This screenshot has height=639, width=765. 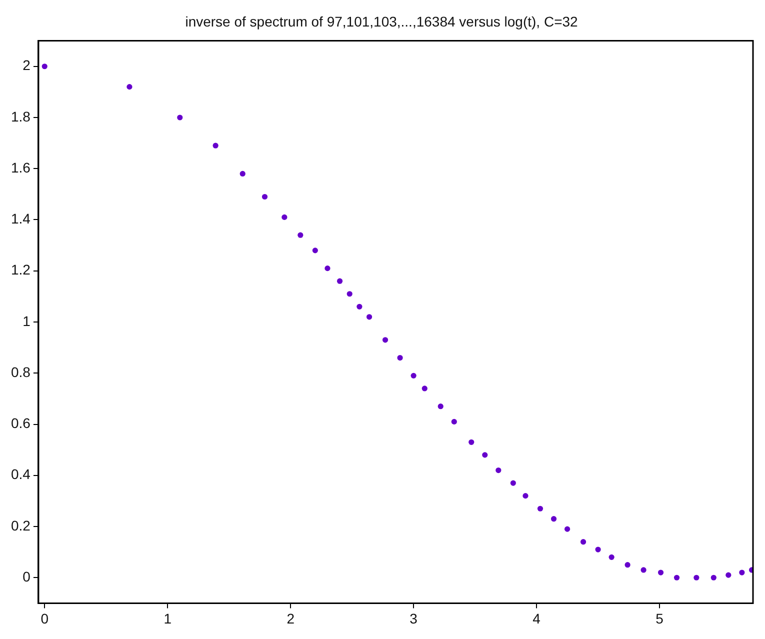 I want to click on x-tick-label: 3, so click(x=414, y=618).